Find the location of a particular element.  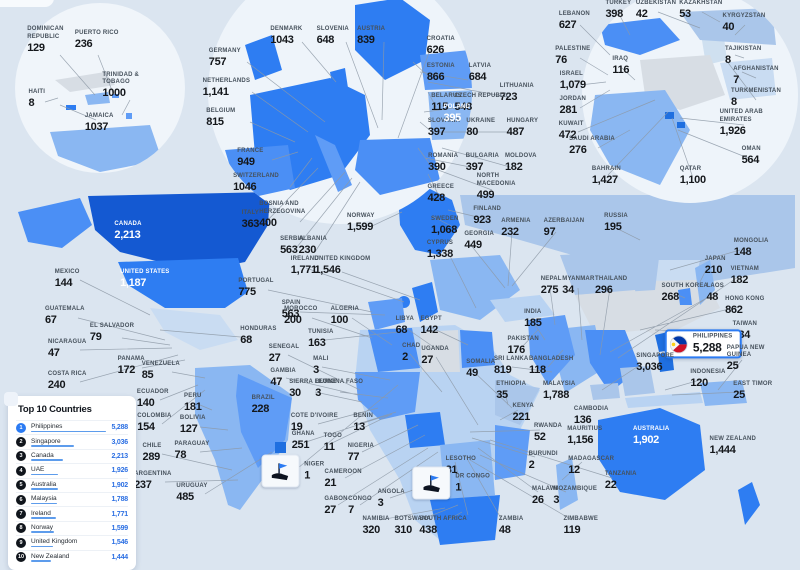

map-label-lebanon: Lebanon 627 is located at coordinates (574, 21).